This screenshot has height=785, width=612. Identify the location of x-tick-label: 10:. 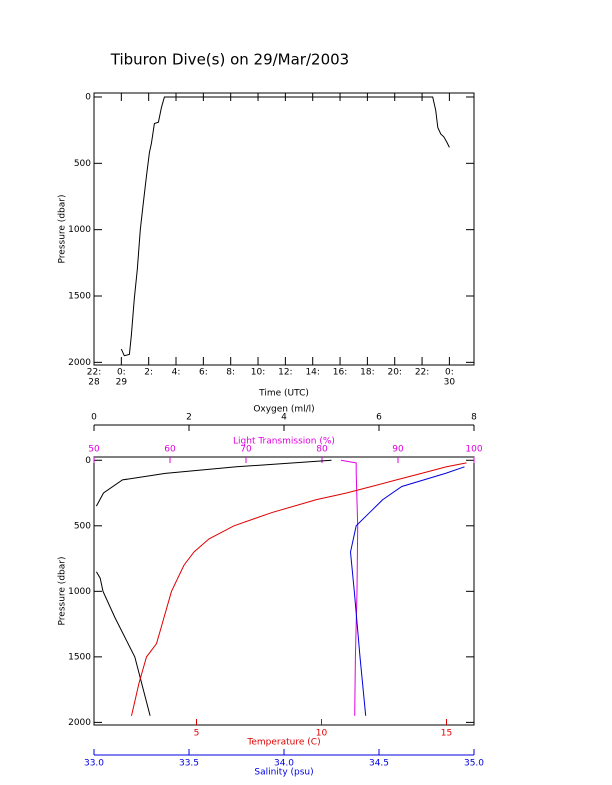
(258, 373).